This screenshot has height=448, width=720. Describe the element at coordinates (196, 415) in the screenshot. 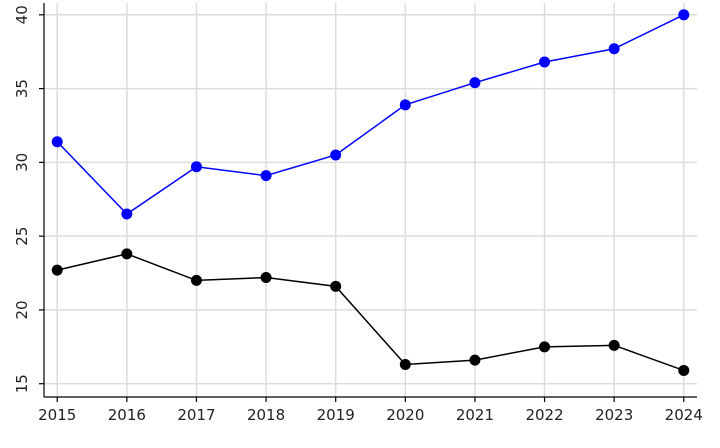

I see `x-tick-label: 2017` at that location.